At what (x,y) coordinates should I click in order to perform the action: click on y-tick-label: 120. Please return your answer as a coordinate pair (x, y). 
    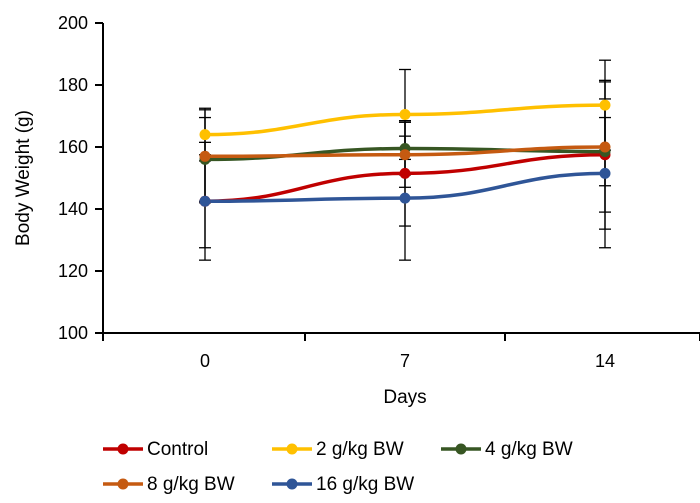
    Looking at the image, I should click on (73, 271).